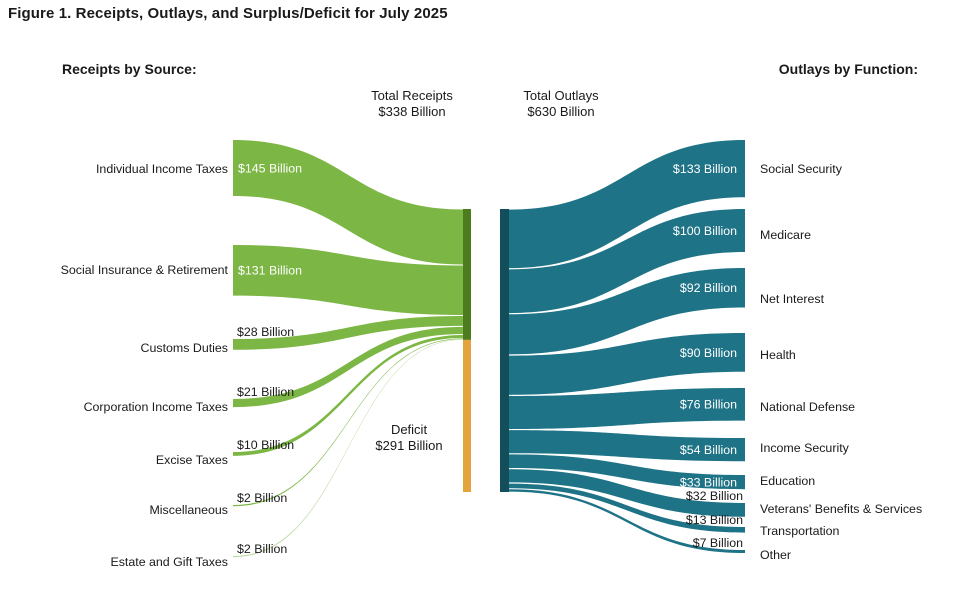  I want to click on value-miscellaneous: $2 Billion, so click(262, 498).